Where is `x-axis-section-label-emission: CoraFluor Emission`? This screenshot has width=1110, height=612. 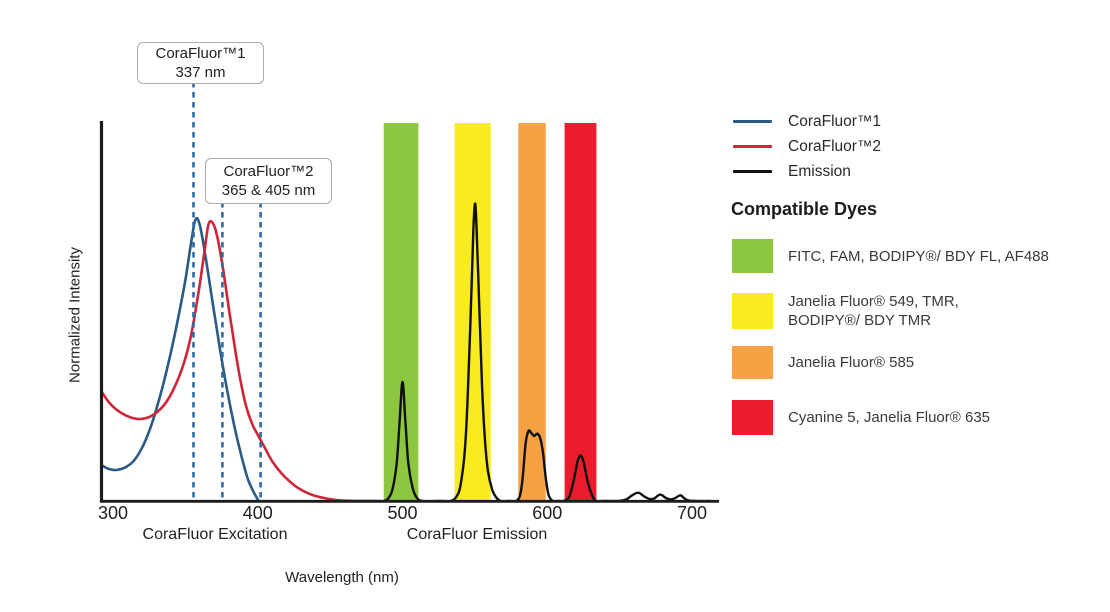 x-axis-section-label-emission: CoraFluor Emission is located at coordinates (477, 534).